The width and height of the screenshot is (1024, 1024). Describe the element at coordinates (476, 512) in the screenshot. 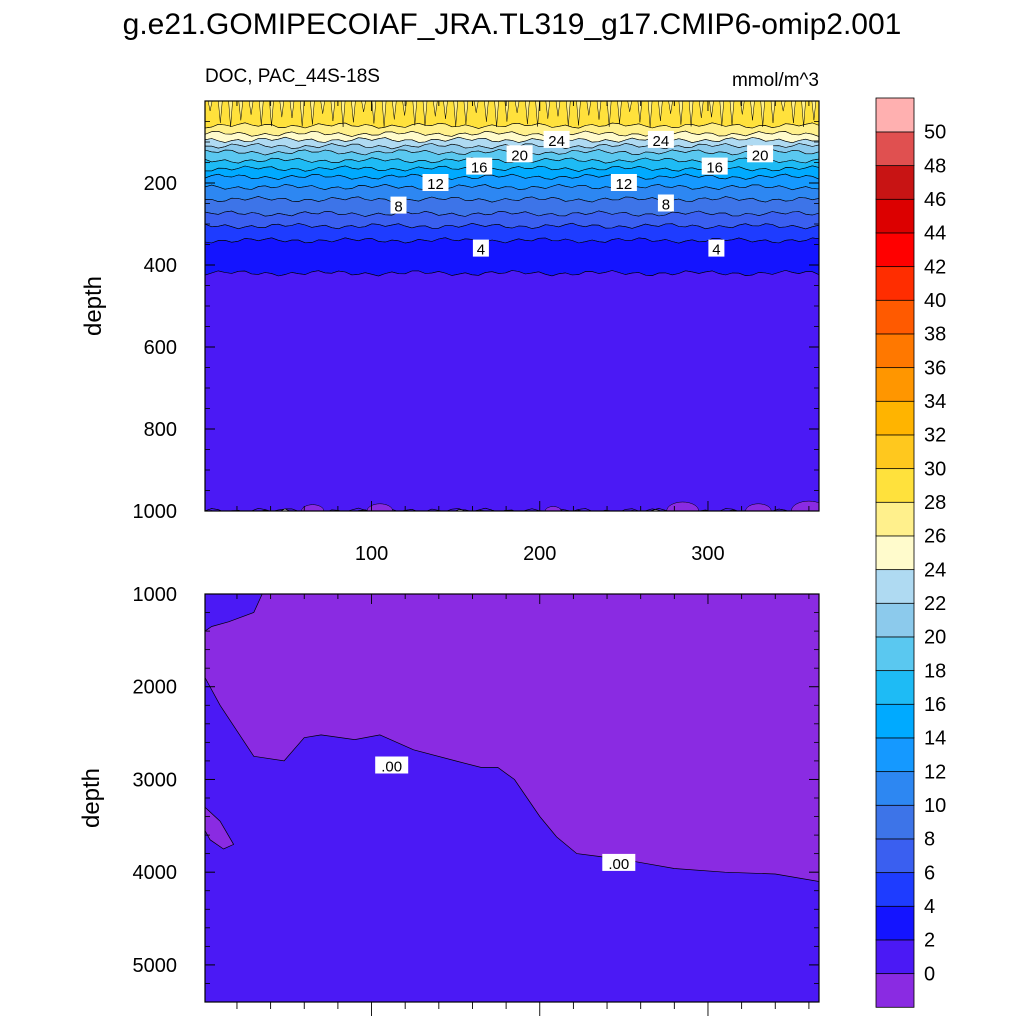

I see `y-tick: 1000` at that location.